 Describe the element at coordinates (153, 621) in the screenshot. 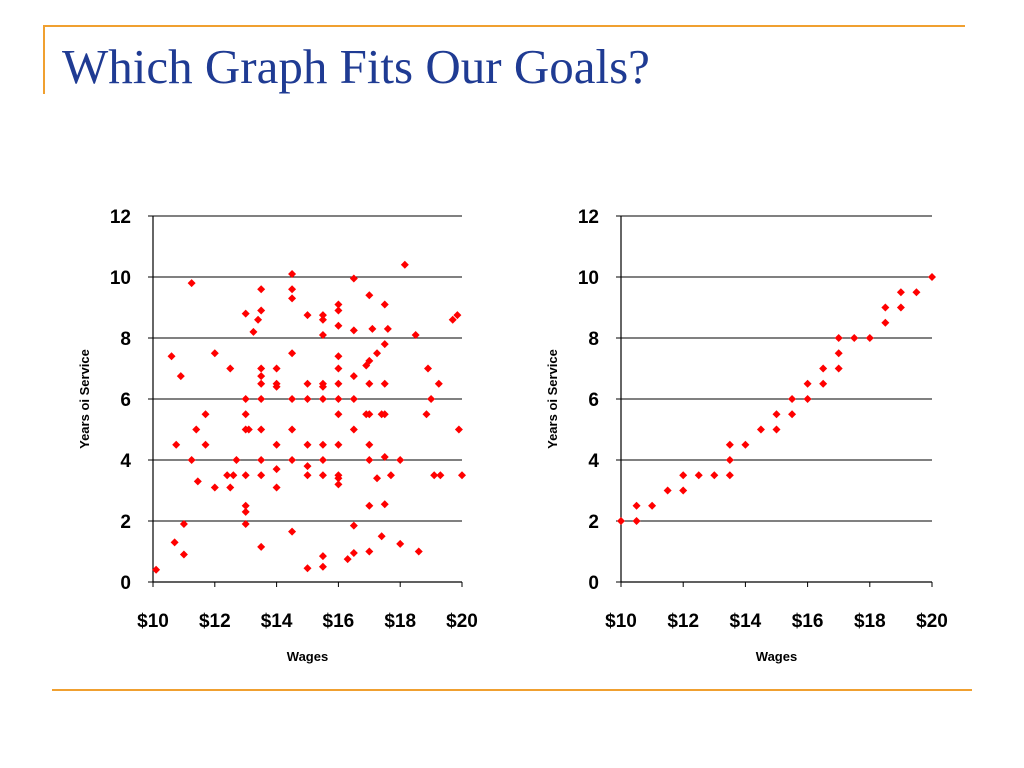

I see `x-tick-label: $10` at that location.